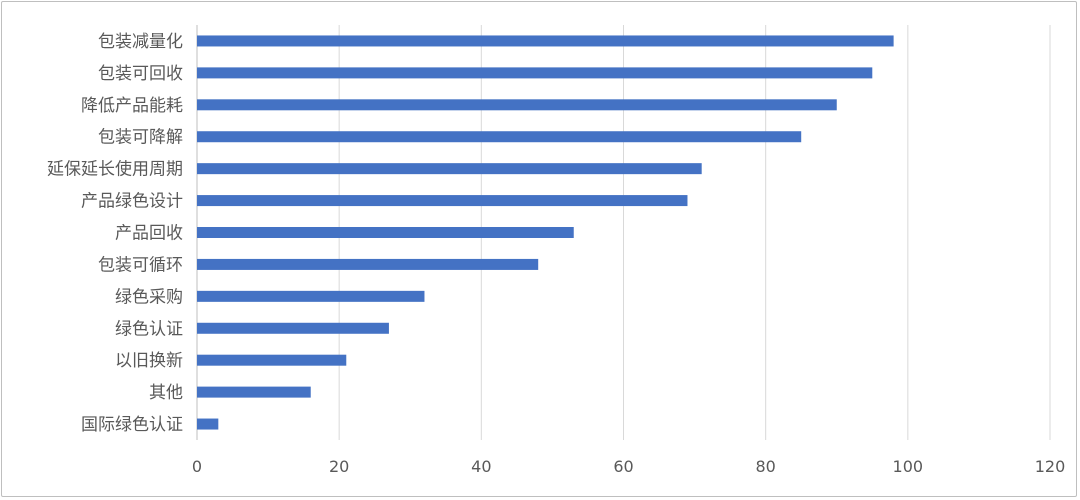 This screenshot has width=1080, height=500. What do you see at coordinates (140, 138) in the screenshot?
I see `category-label: 包装可降解` at bounding box center [140, 138].